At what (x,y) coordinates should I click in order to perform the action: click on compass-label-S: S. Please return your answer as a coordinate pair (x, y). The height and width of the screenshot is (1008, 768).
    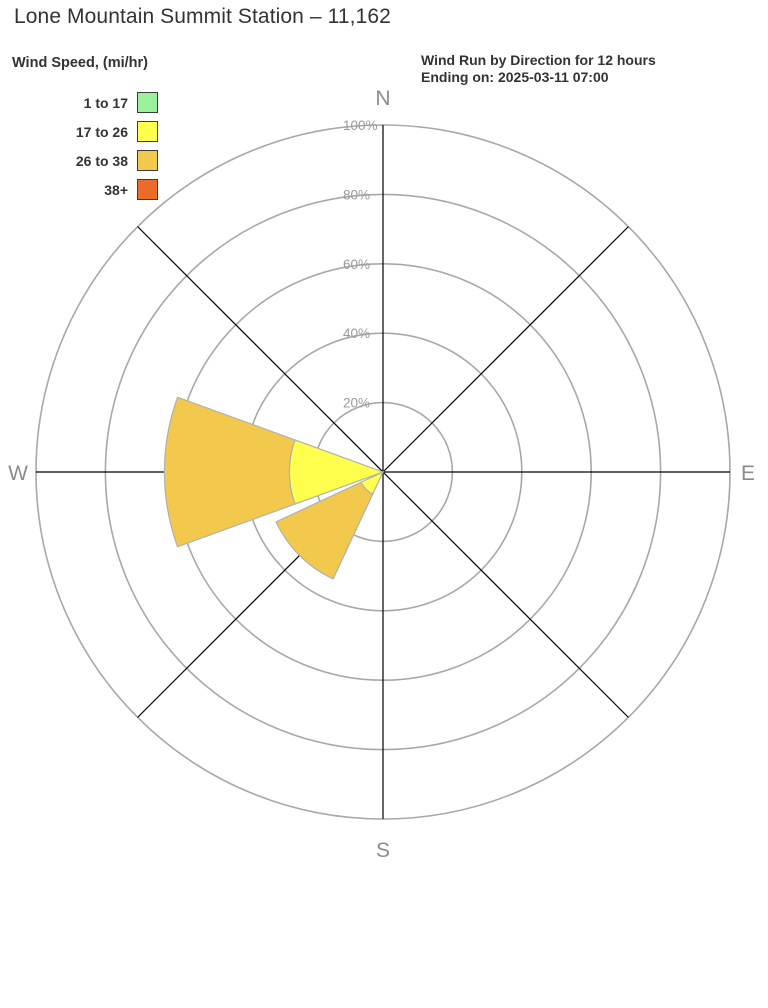
    Looking at the image, I should click on (383, 850).